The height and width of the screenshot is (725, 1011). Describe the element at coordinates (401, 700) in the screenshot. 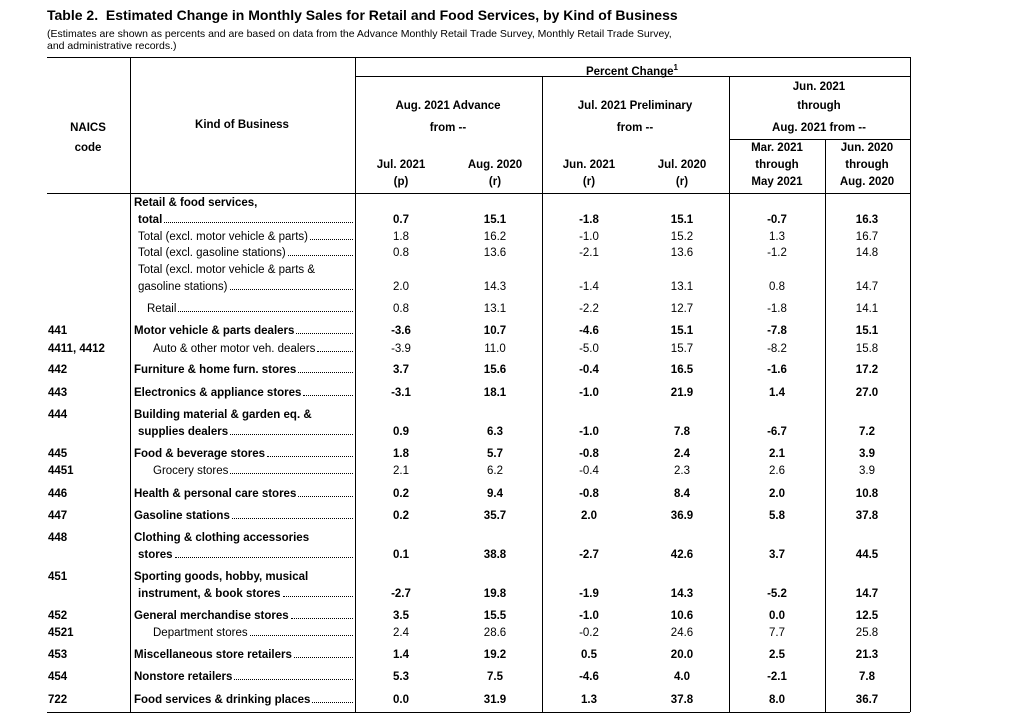

I see `value: 0.0` at that location.